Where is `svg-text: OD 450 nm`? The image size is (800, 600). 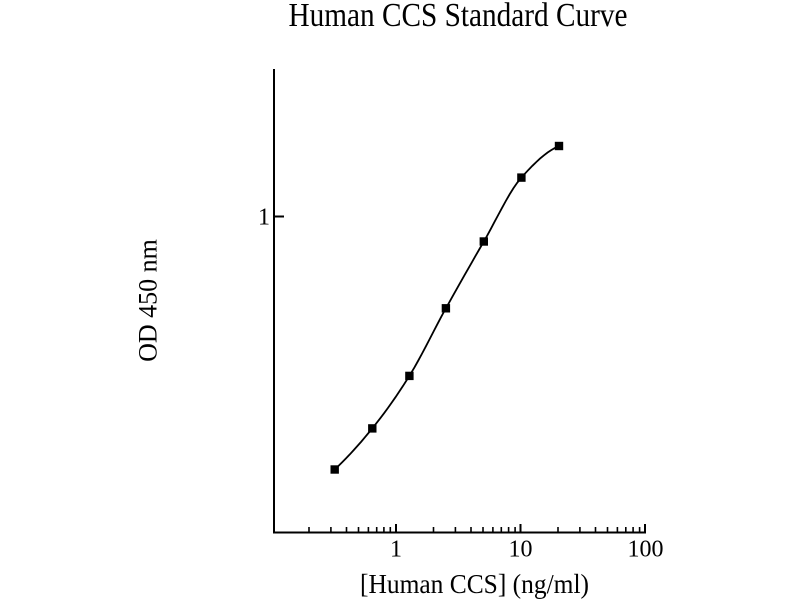
svg-text: OD 450 nm is located at coordinates (148, 300).